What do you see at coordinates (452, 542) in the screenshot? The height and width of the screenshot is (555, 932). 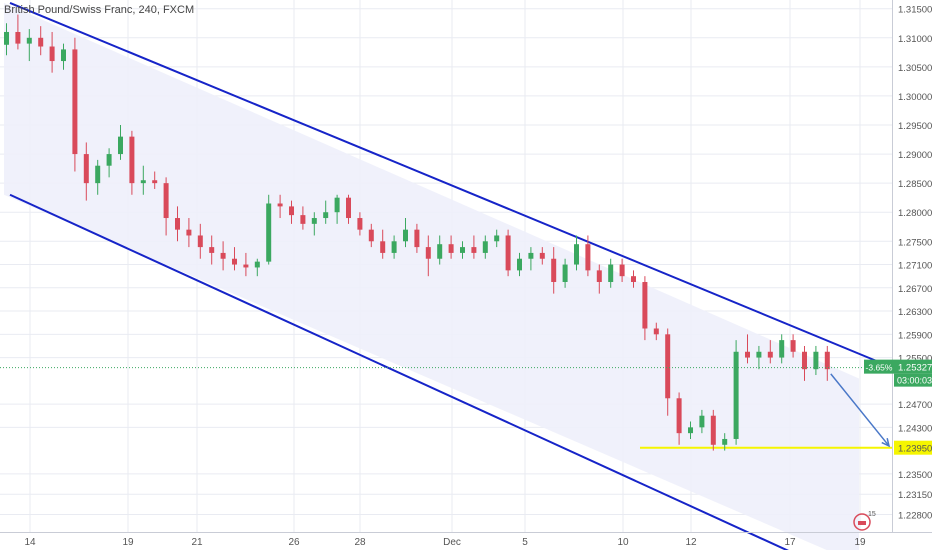 I see `time-tick-label: Dec` at bounding box center [452, 542].